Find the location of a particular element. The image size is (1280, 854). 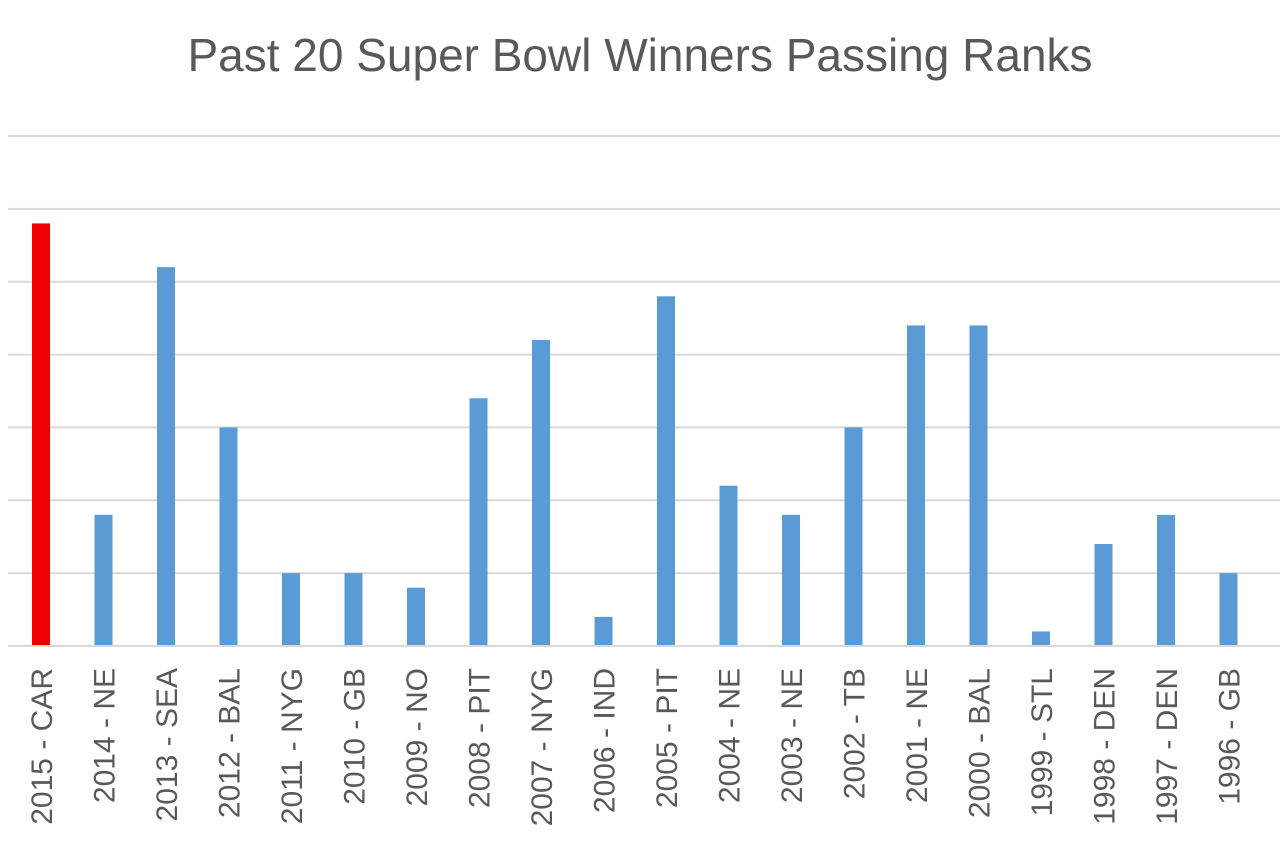

x-tick-label: 2014 - NE is located at coordinates (105, 735).